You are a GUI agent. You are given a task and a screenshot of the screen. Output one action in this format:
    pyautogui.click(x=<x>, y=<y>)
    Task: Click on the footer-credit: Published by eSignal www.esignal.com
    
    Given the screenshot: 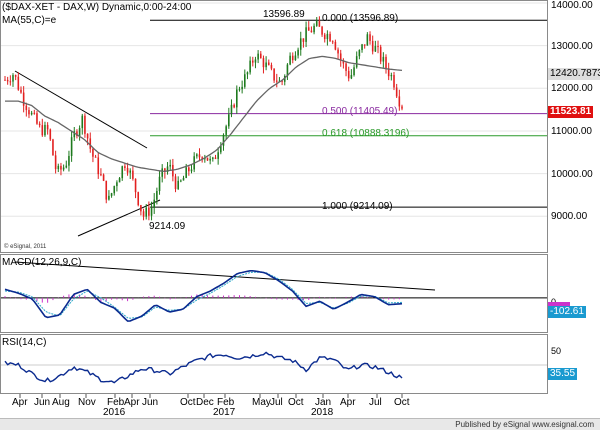 What is the action you would take?
    pyautogui.click(x=524, y=424)
    